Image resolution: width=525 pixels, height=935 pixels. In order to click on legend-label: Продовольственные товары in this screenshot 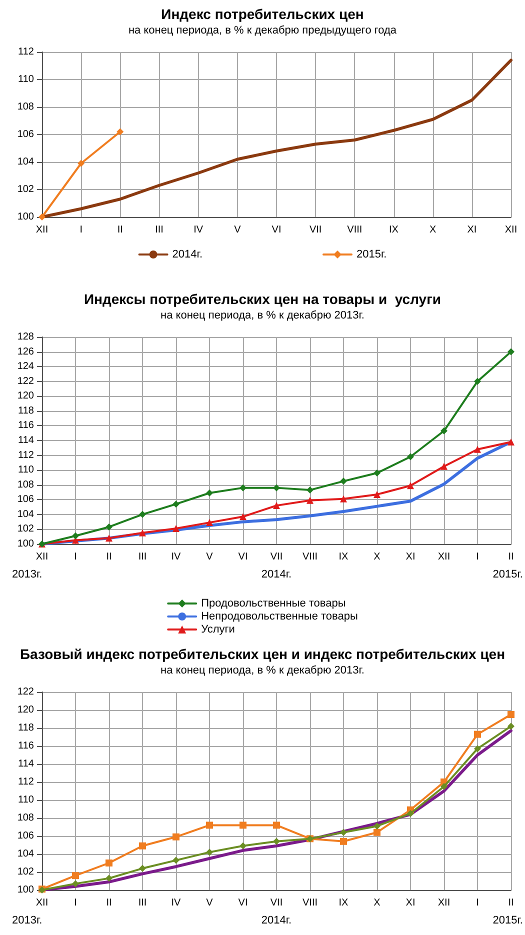, I will do `click(273, 604)`.